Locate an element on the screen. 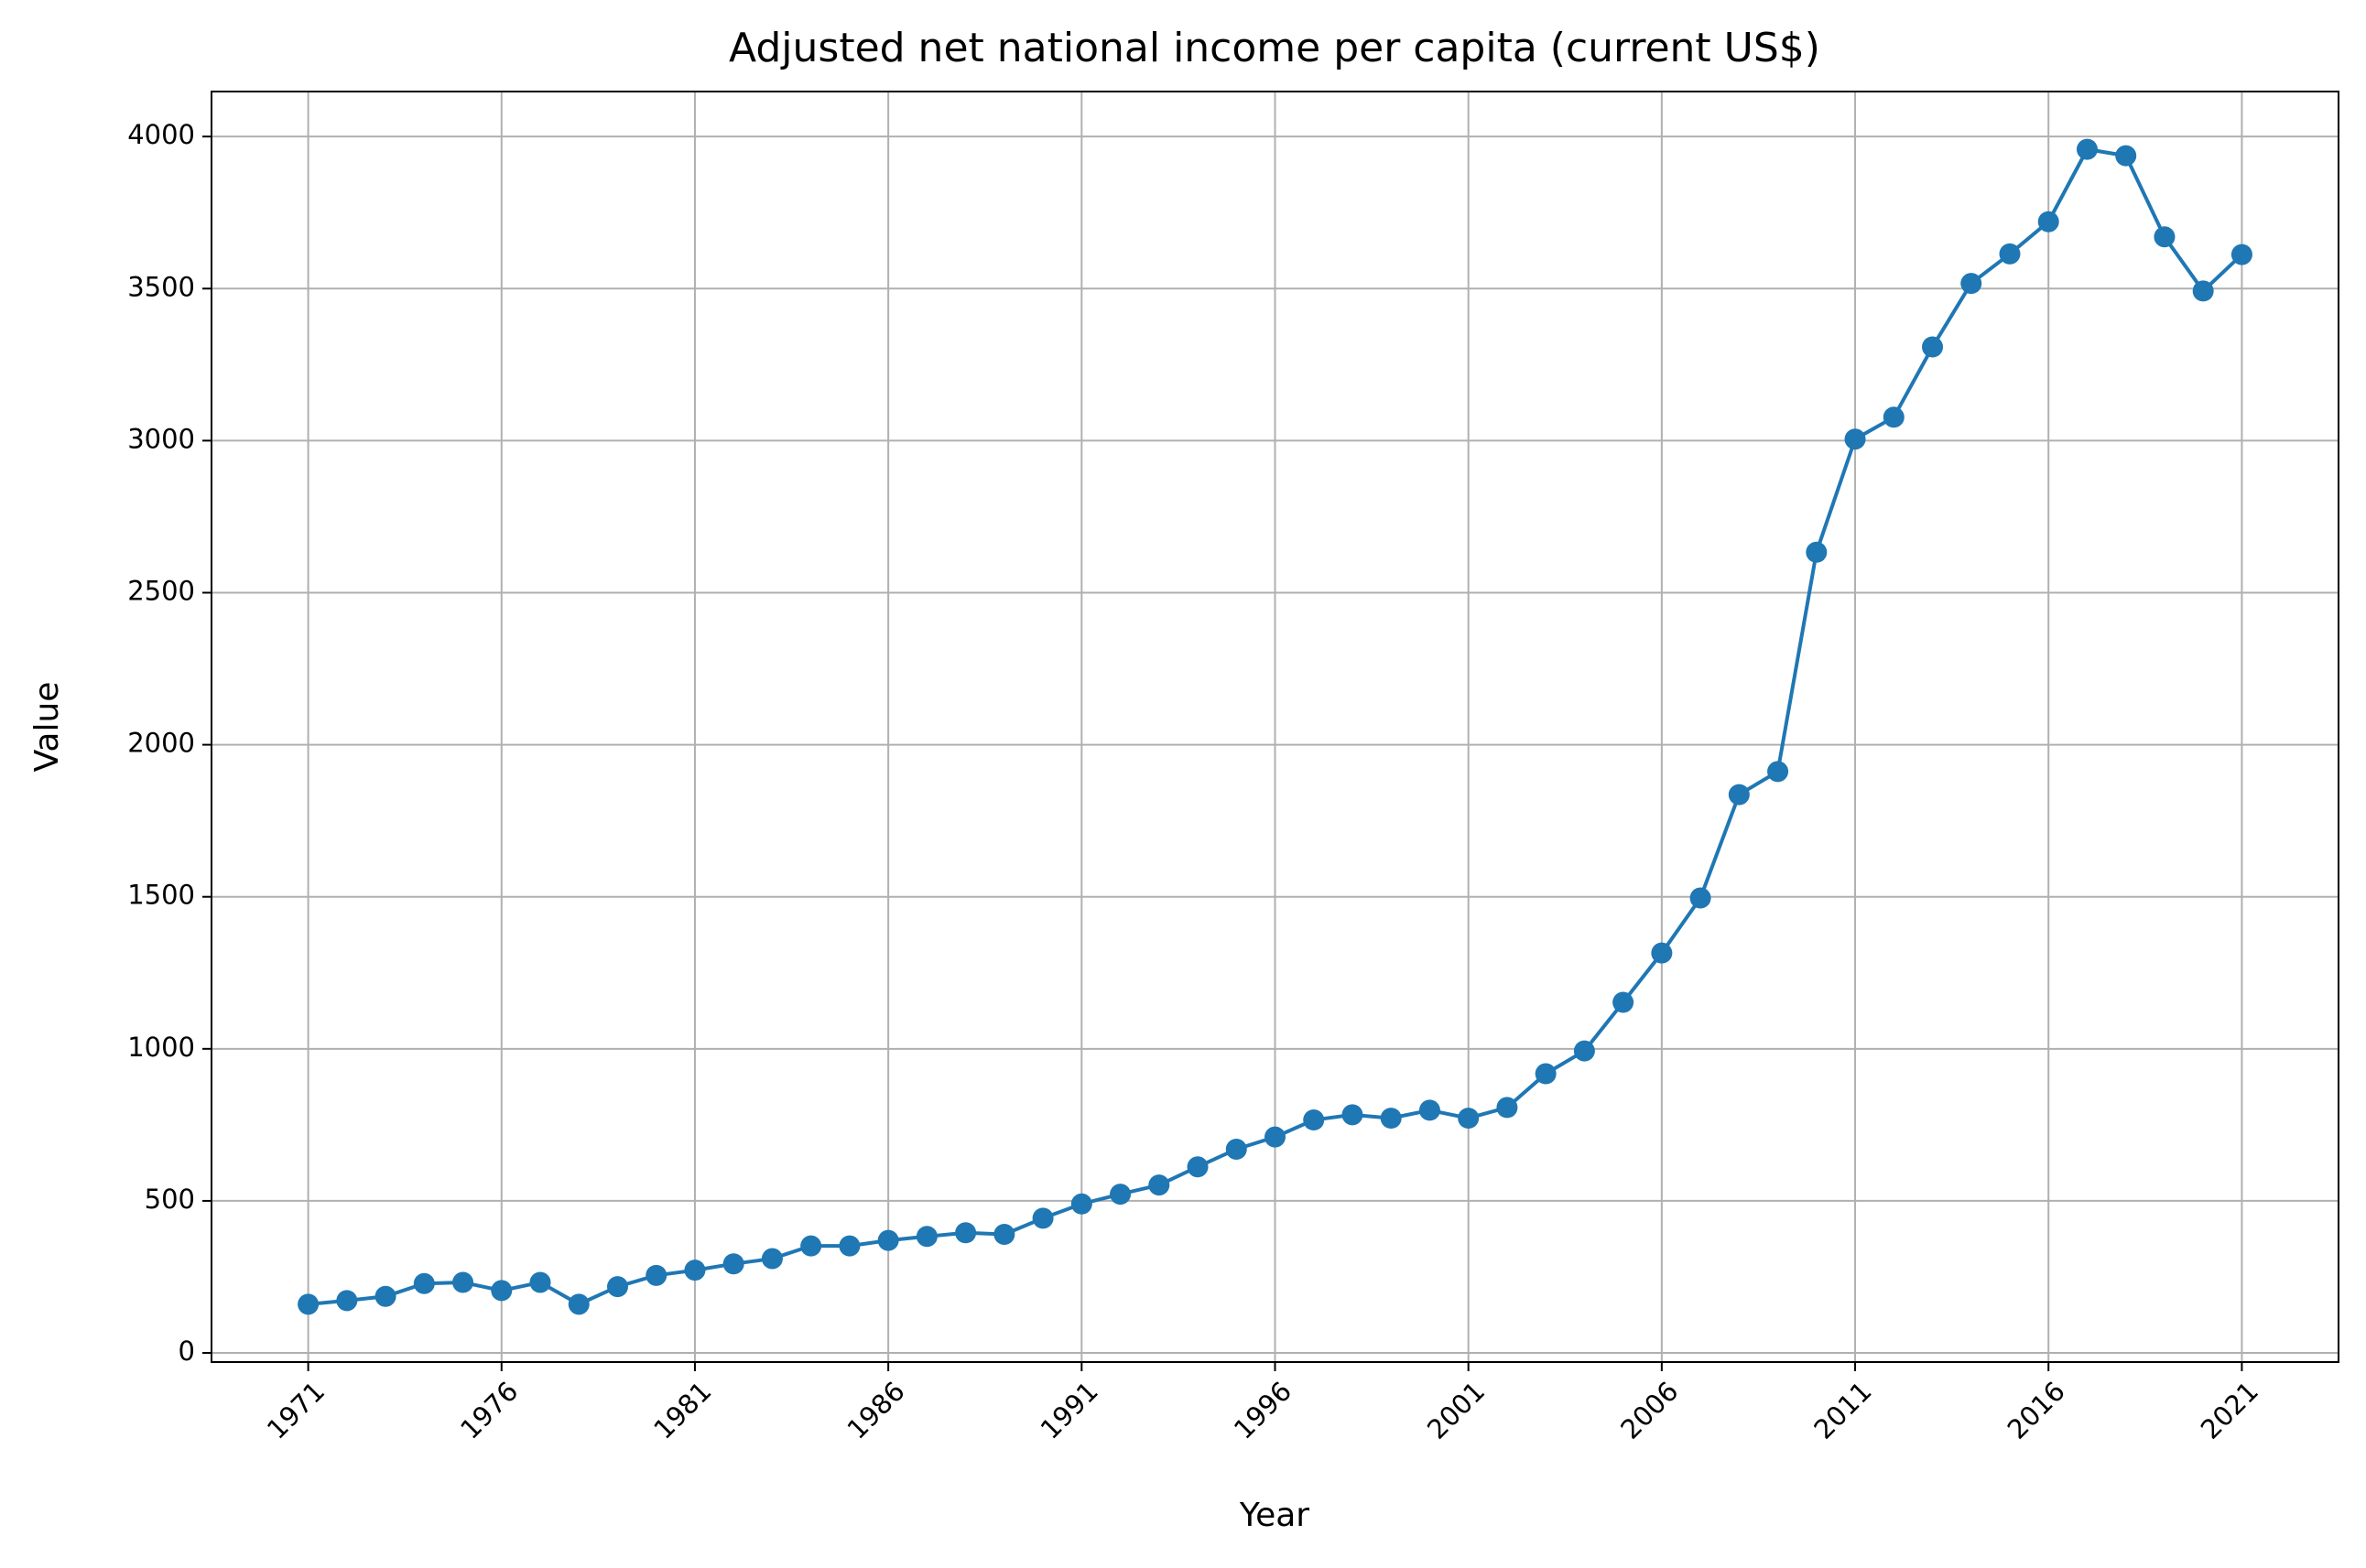 The width and height of the screenshot is (2366, 1568). x-tick-label: 2006 is located at coordinates (1649, 1410).